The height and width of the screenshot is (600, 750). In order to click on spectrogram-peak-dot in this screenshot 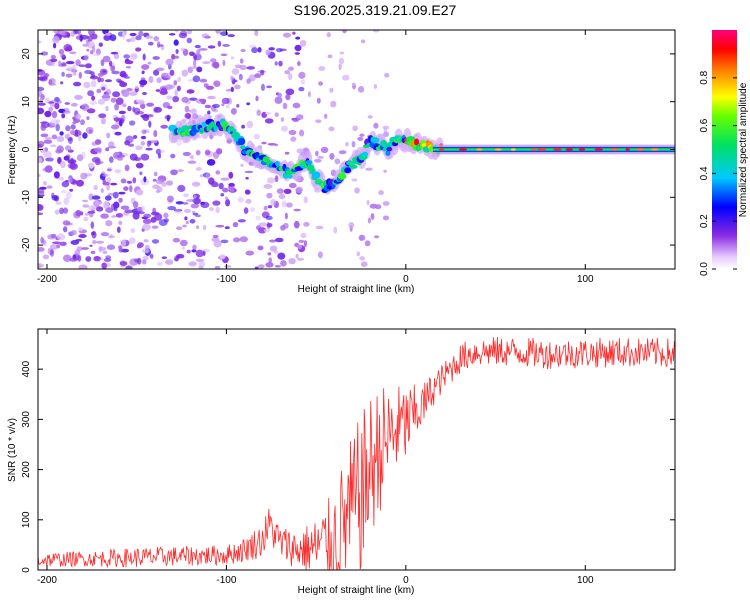, I will do `click(479, 149)`.